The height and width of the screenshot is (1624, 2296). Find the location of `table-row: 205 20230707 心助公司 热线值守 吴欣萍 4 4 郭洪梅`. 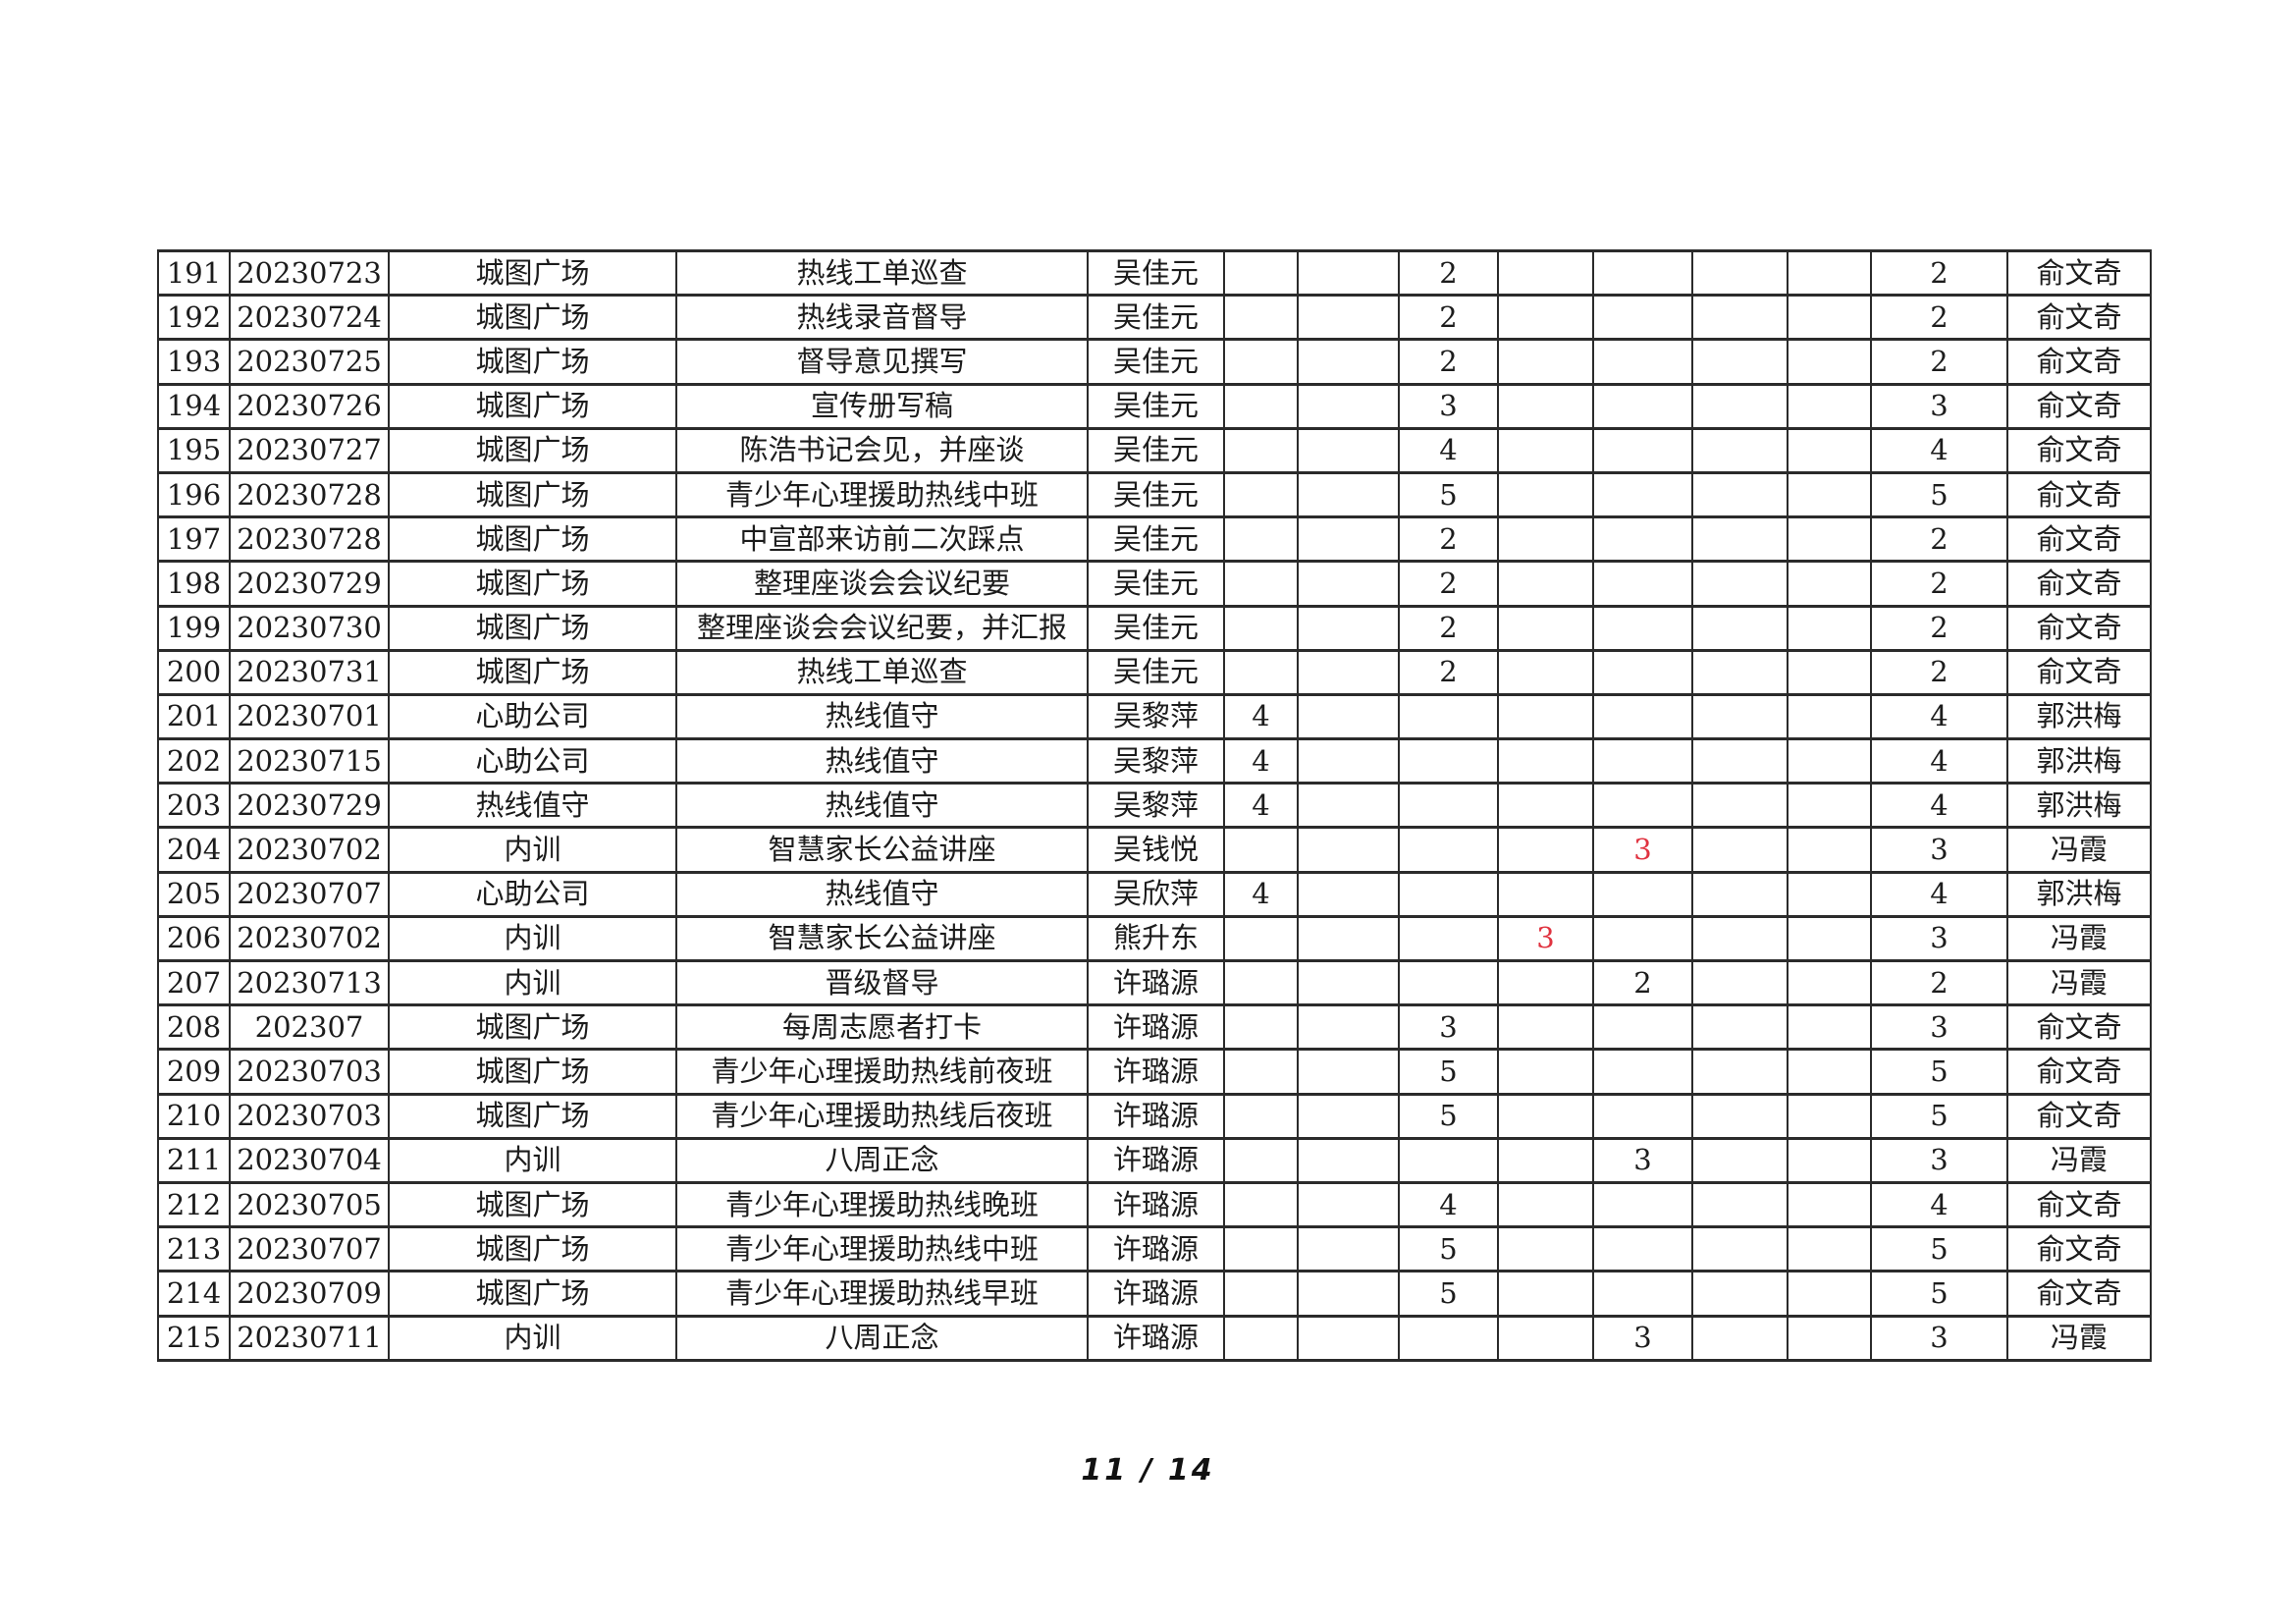

table-row: 205 20230707 心助公司 热线值守 吴欣萍 4 4 郭洪梅 is located at coordinates (1154, 894).